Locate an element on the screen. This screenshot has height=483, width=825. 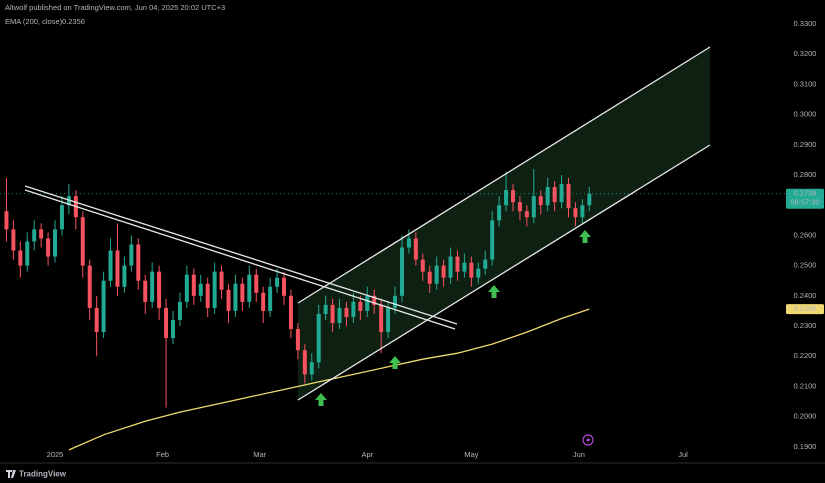
x-tick-label: Jun is located at coordinates (579, 454).